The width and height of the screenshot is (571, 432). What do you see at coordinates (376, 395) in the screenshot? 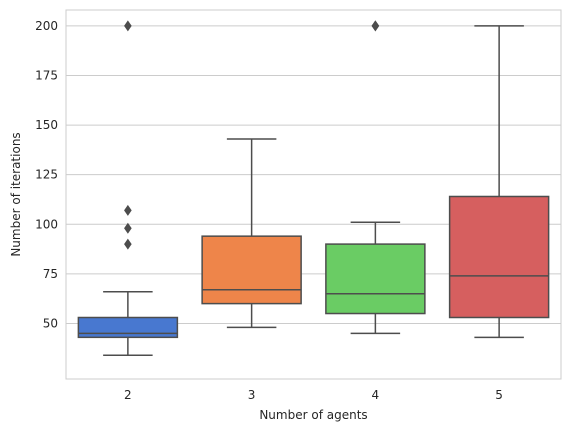
I see `x-tick-label: 4` at bounding box center [376, 395].